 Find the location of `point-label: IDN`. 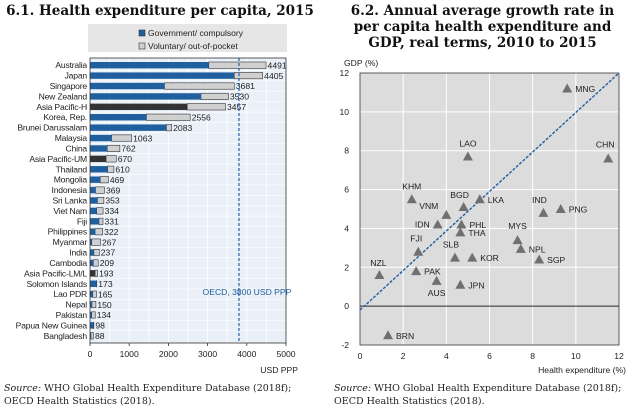

point-label: IDN is located at coordinates (422, 225).